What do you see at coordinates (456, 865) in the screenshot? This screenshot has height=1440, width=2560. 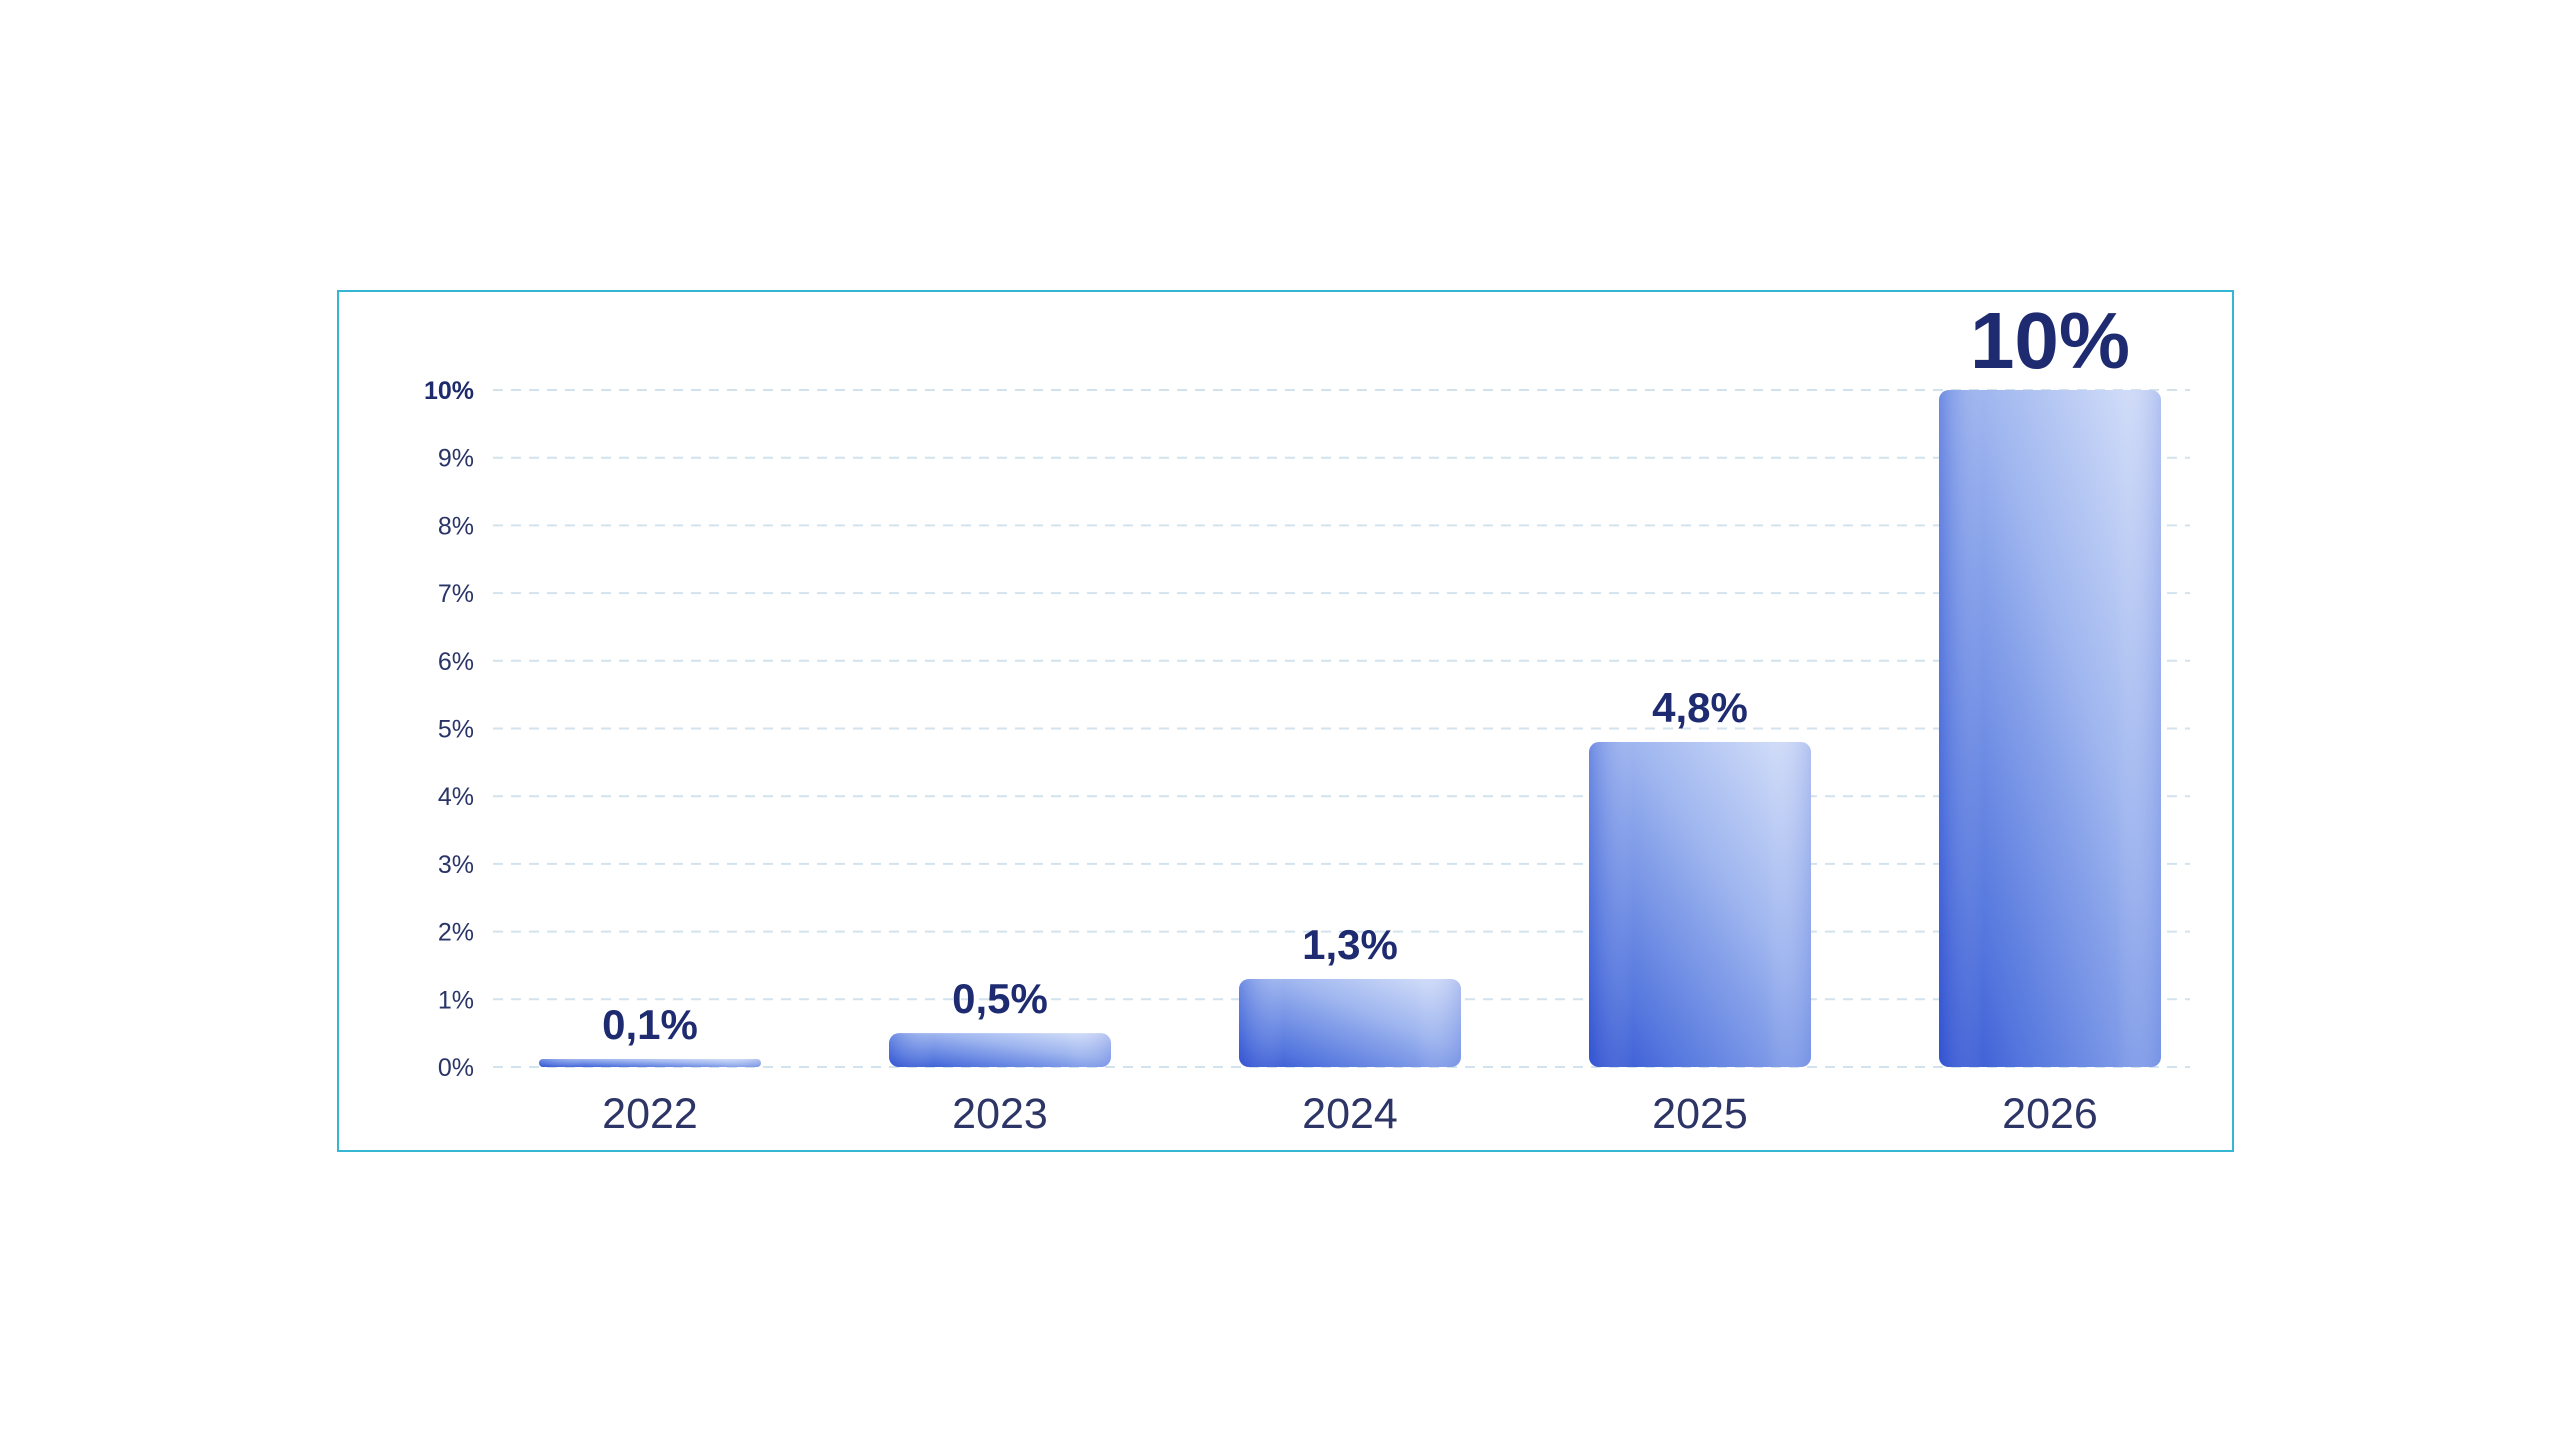 I see `y-tick-label: 3%` at bounding box center [456, 865].